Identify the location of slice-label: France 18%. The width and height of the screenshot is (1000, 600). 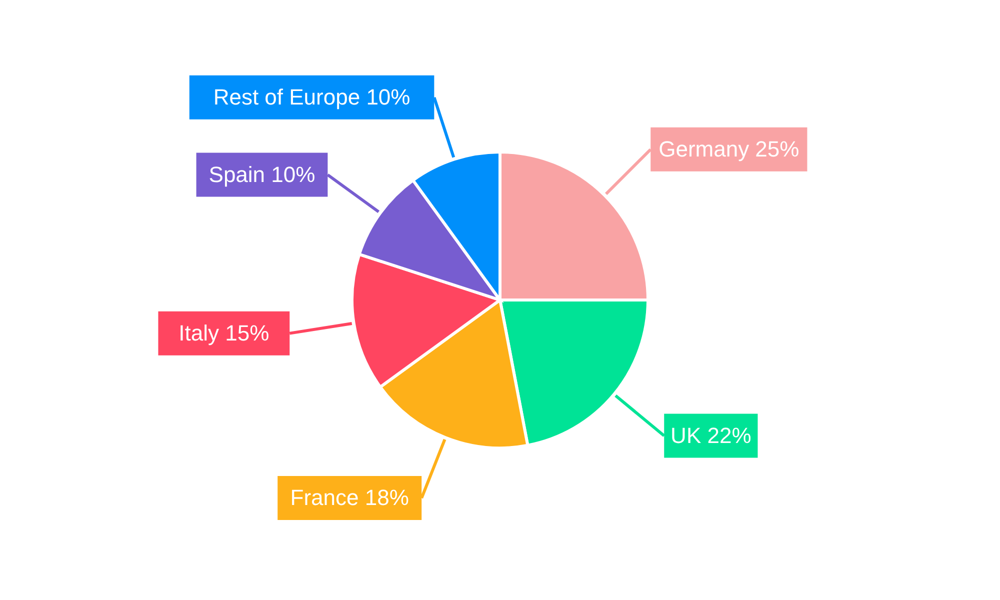
(349, 497).